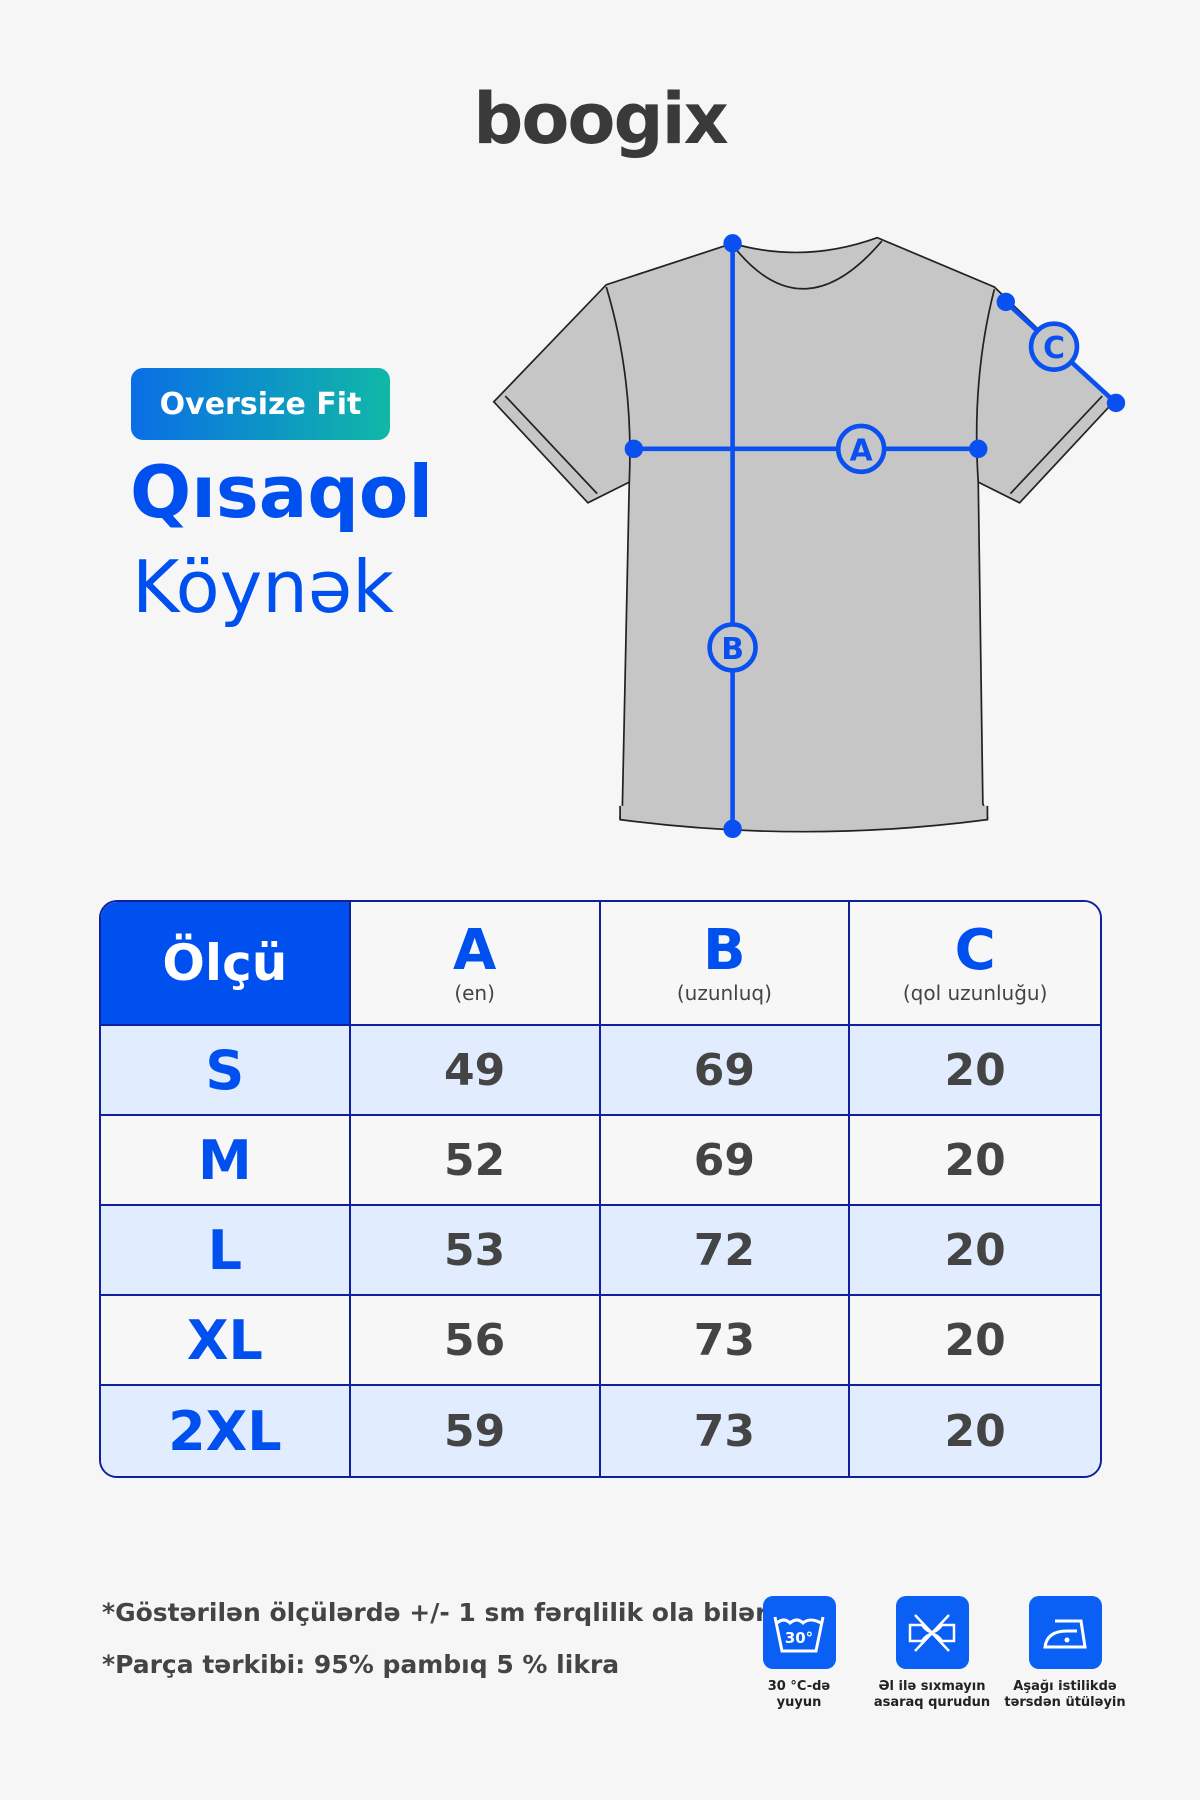 The height and width of the screenshot is (1800, 1200). Describe the element at coordinates (260, 404) in the screenshot. I see `fit-badge: Oversize Fit` at that location.